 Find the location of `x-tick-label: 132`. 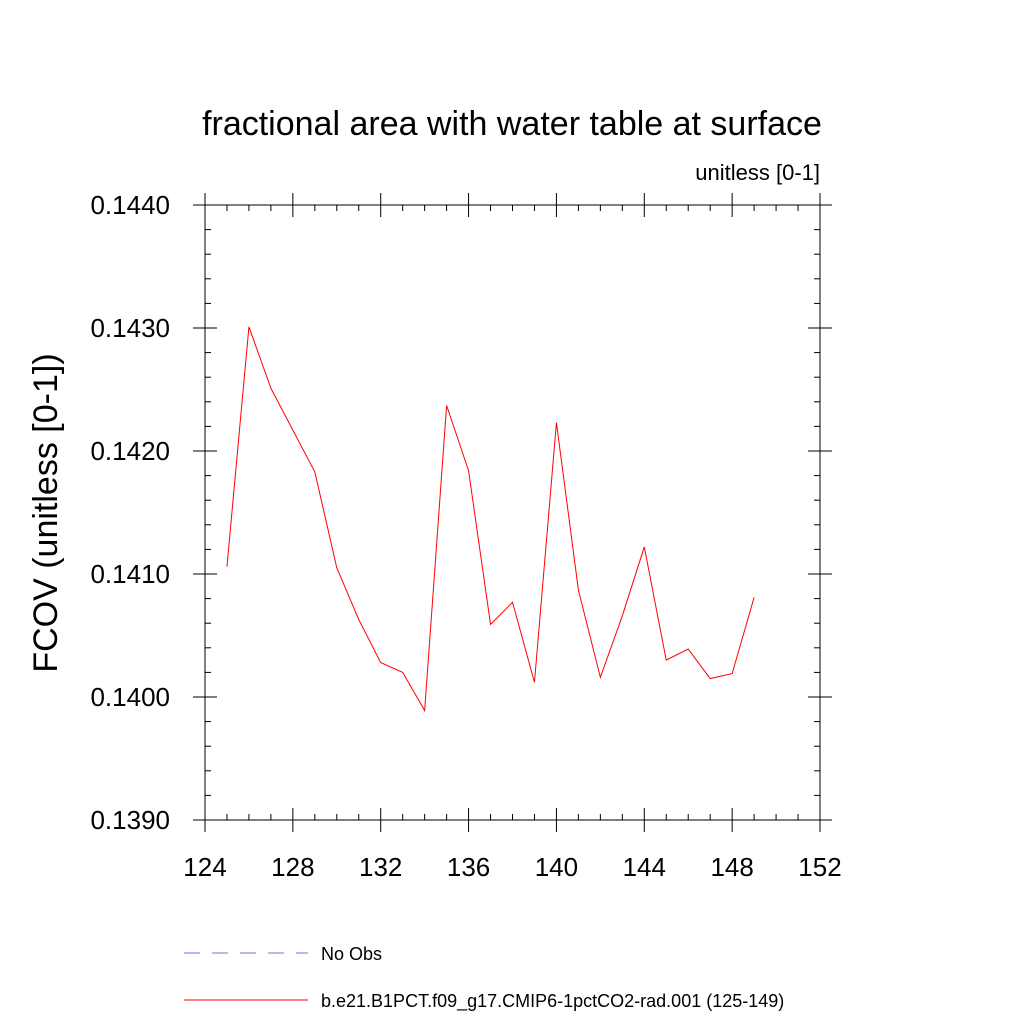

x-tick-label: 132 is located at coordinates (380, 867).